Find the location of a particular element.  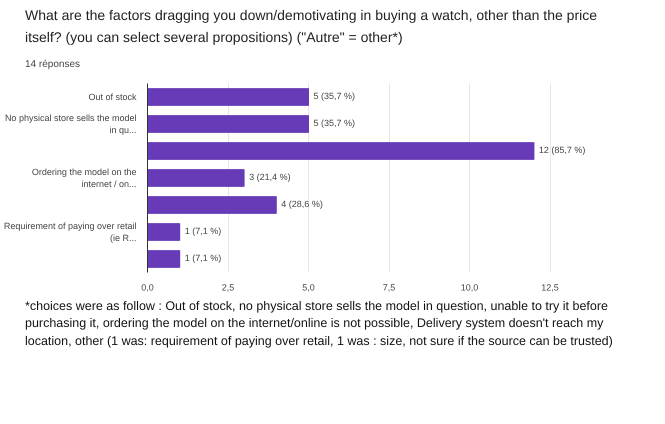

text: 14 réponses is located at coordinates (52, 65).